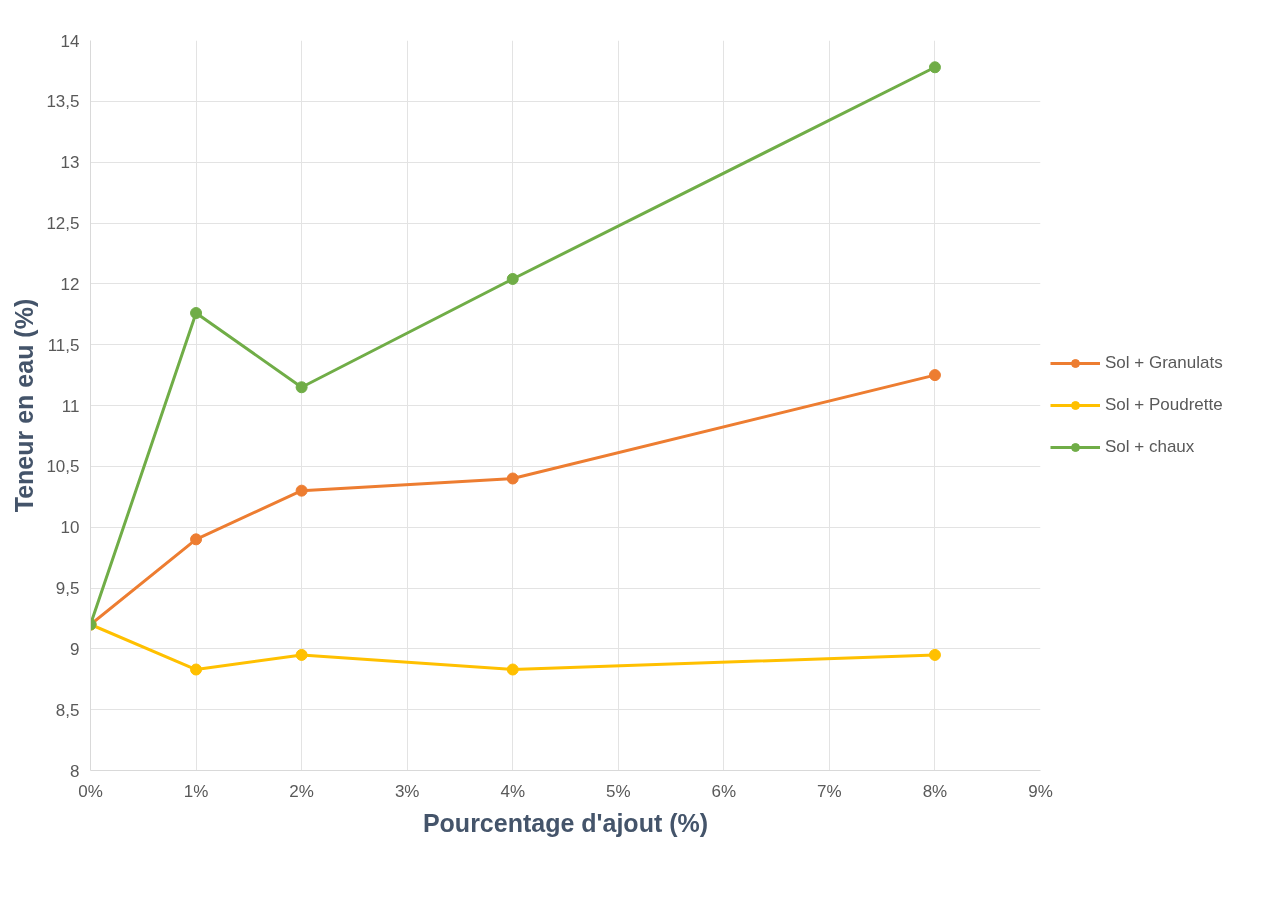 The width and height of the screenshot is (1287, 899). Describe the element at coordinates (63, 223) in the screenshot. I see `y-tick-label: 12,5` at that location.